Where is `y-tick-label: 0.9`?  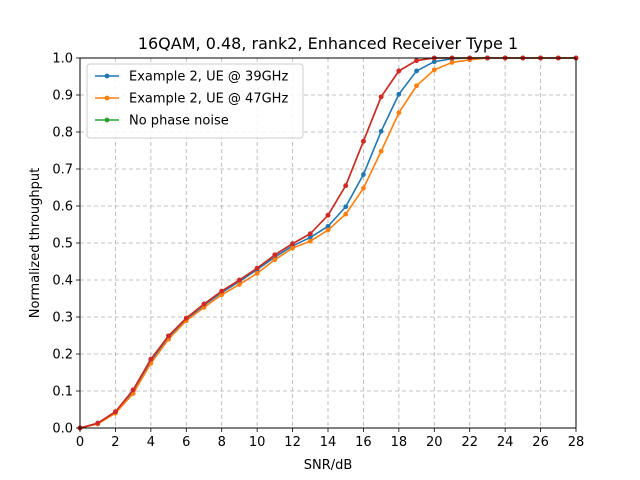 y-tick-label: 0.9 is located at coordinates (62, 96).